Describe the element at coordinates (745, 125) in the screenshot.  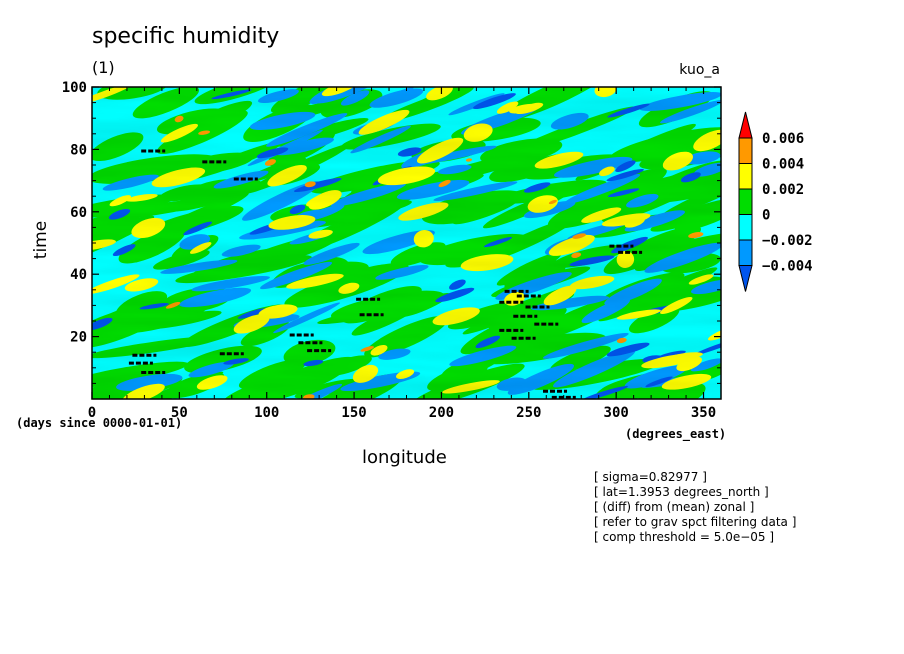
I see `colorbar-top-arrow` at that location.